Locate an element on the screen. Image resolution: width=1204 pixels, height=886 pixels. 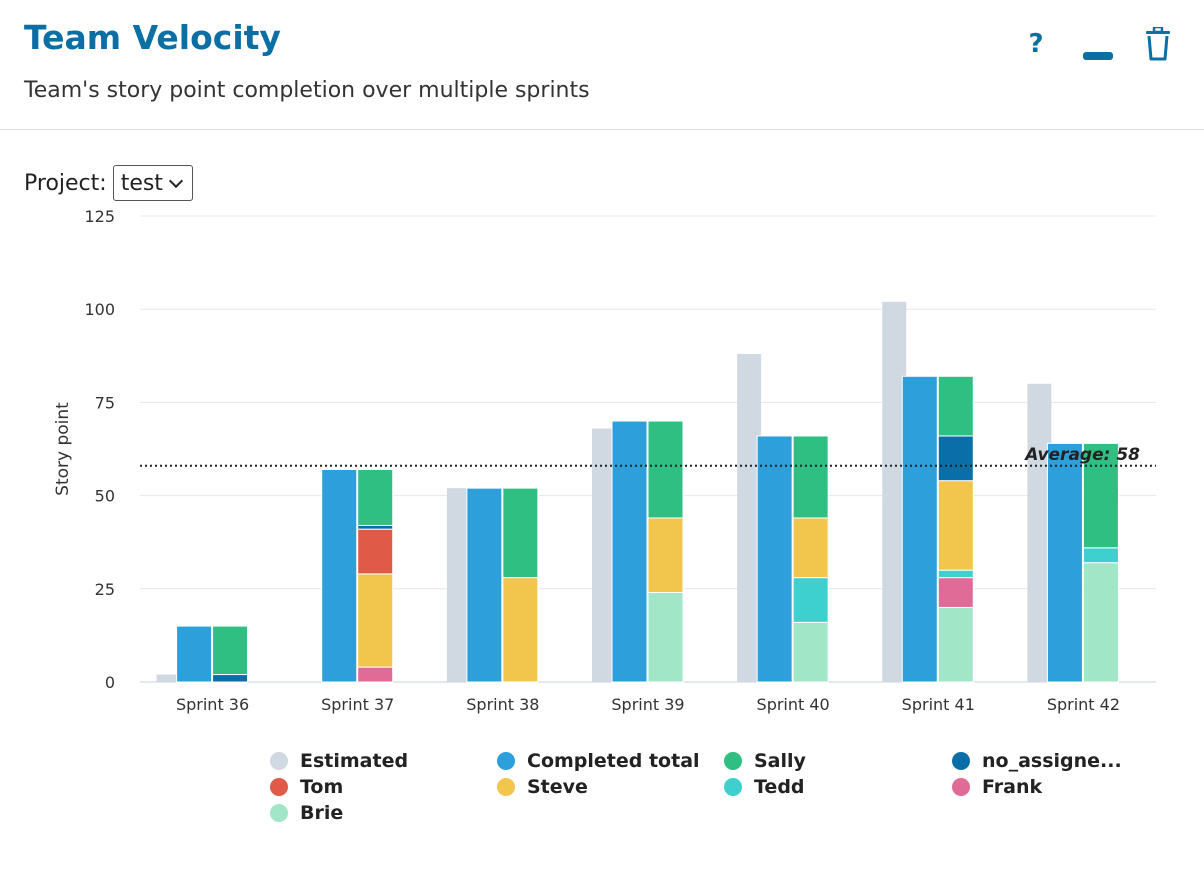
project-select: test is located at coordinates (152, 183).